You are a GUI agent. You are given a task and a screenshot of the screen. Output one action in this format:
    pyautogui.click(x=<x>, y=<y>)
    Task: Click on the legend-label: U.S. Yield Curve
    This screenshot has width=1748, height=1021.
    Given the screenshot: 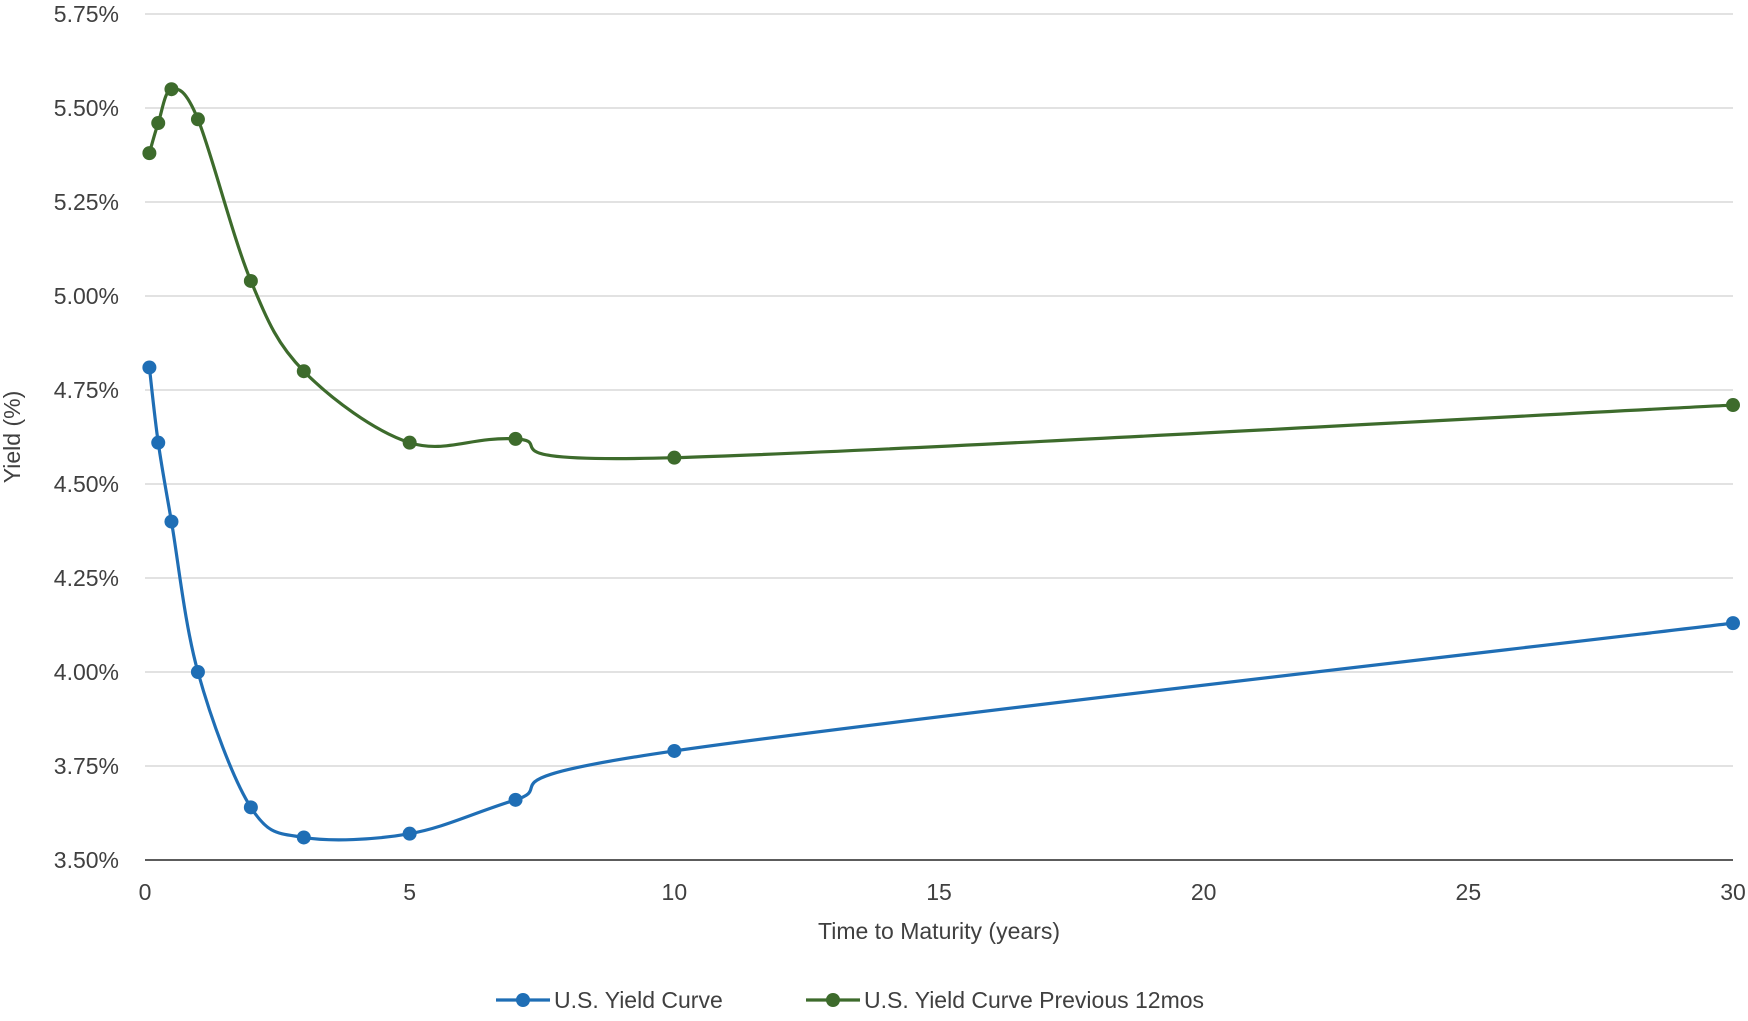 What is the action you would take?
    pyautogui.click(x=638, y=1000)
    